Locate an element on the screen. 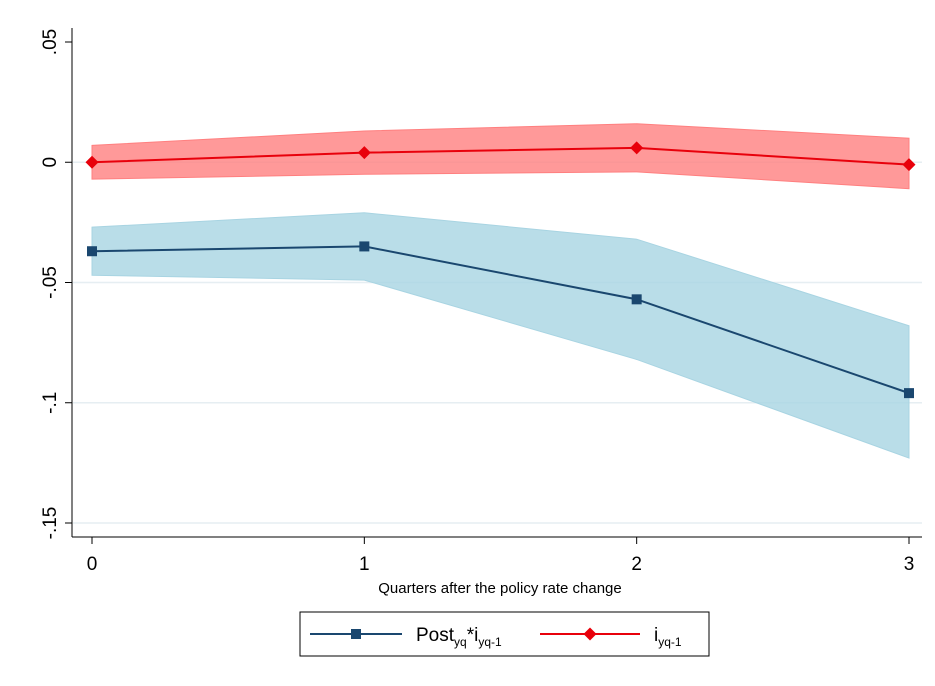 The width and height of the screenshot is (935, 686). y-tick-label: .05 is located at coordinates (50, 42).